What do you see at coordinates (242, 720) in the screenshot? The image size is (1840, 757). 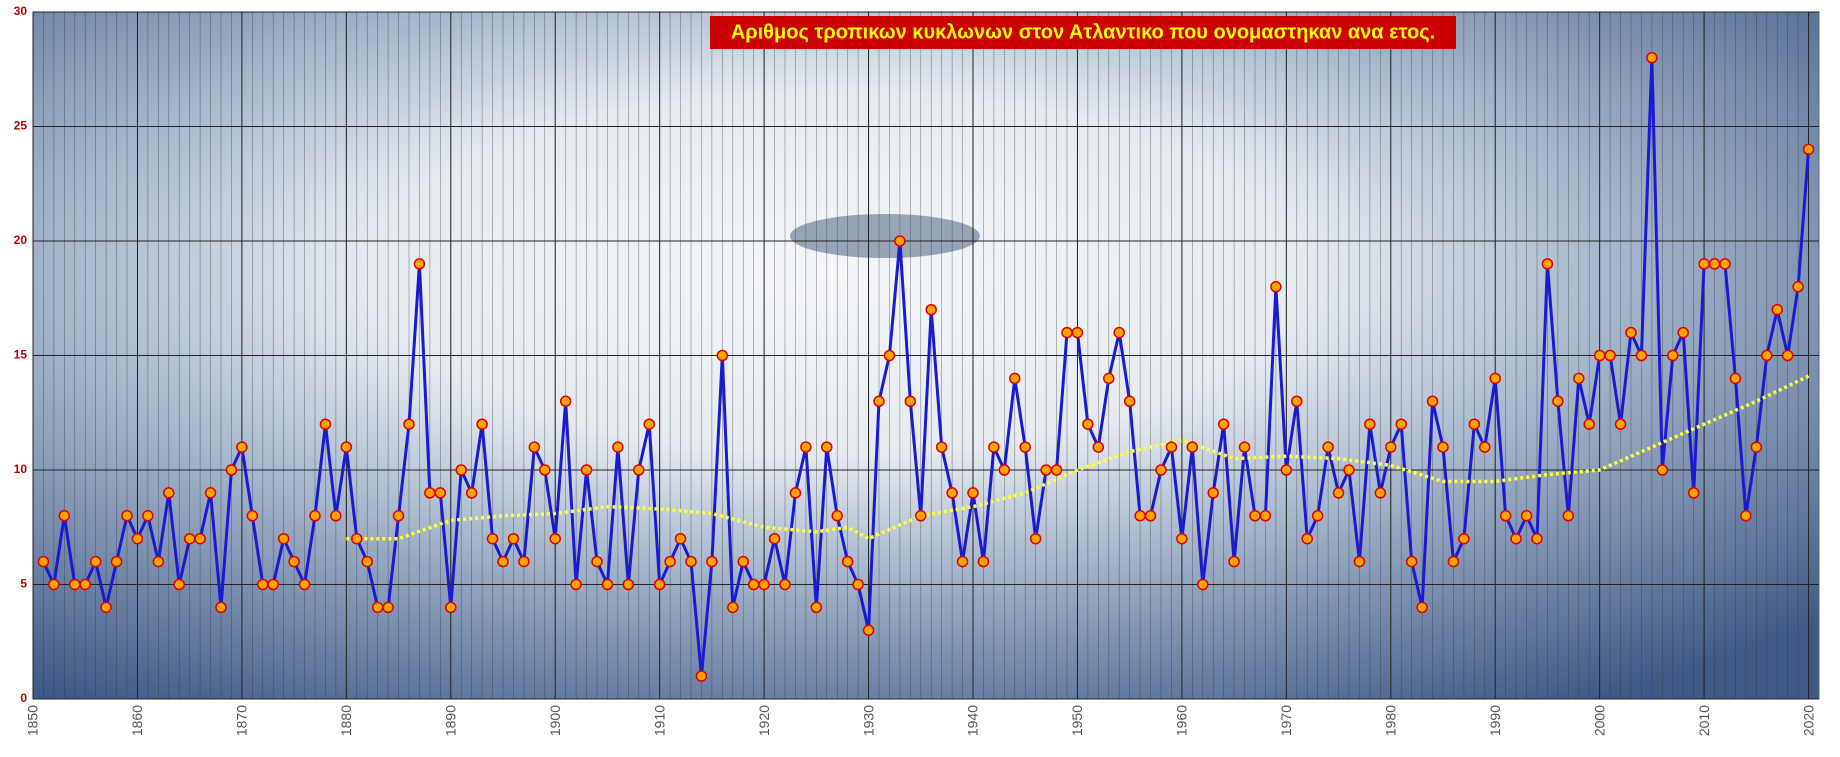 I see `x-tick-label: 1870` at bounding box center [242, 720].